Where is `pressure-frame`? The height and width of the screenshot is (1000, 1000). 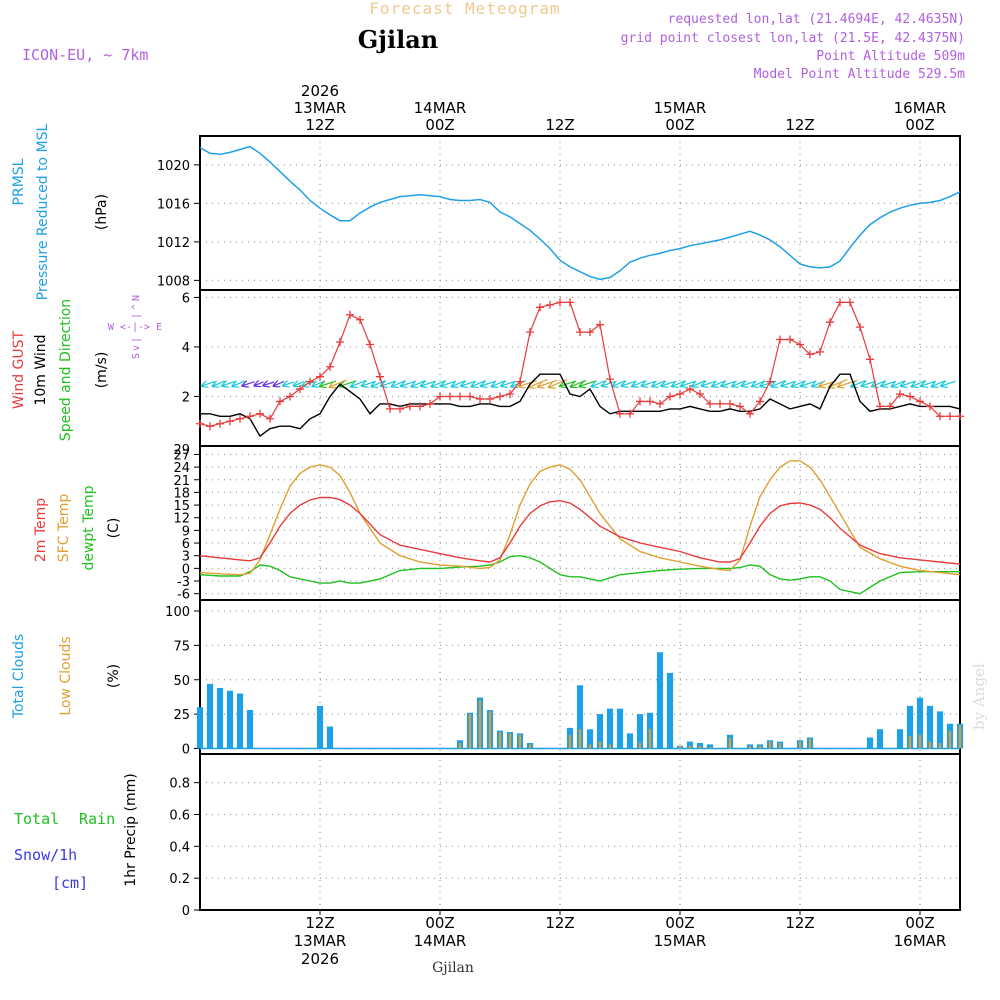 pressure-frame is located at coordinates (580, 213).